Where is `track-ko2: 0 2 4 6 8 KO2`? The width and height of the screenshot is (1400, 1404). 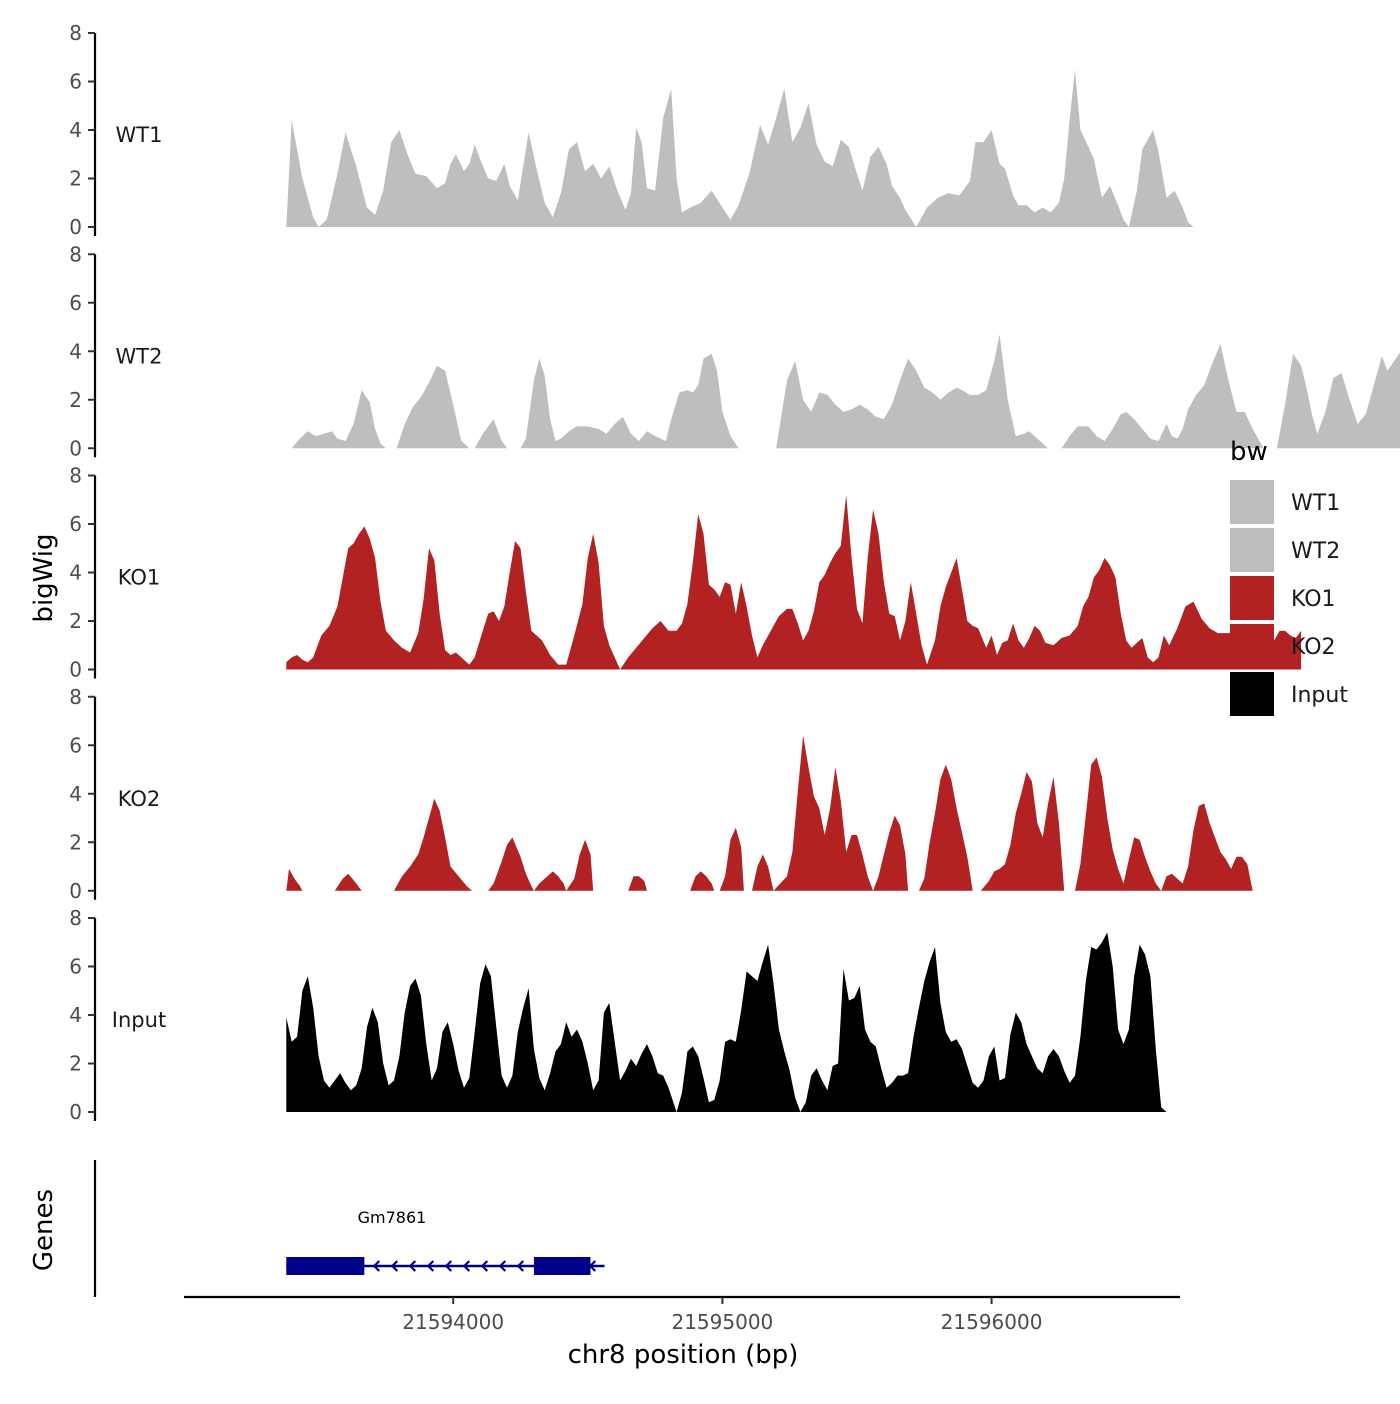 track-ko2: 0 2 4 6 8 KO2 is located at coordinates (661, 794).